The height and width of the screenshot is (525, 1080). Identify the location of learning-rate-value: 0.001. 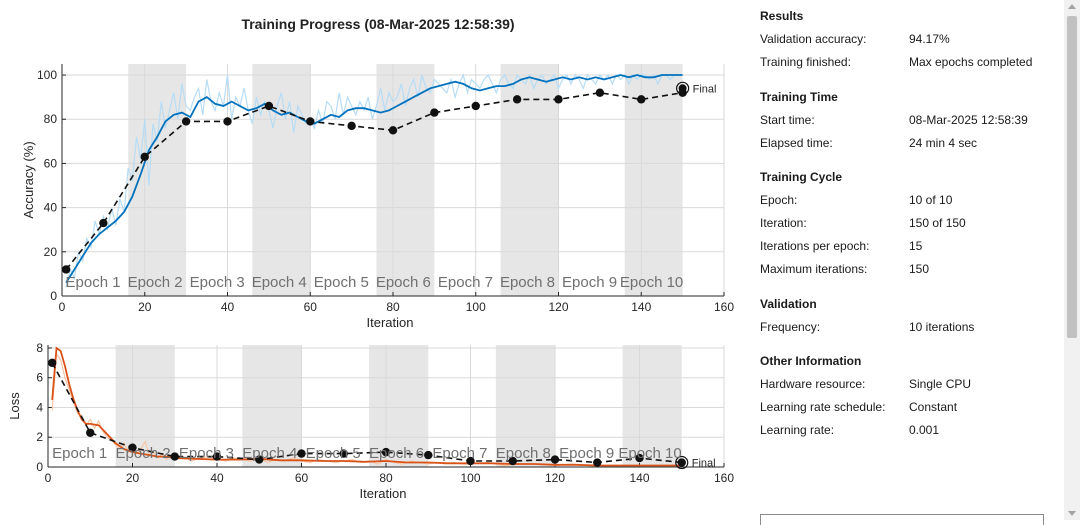
(924, 430).